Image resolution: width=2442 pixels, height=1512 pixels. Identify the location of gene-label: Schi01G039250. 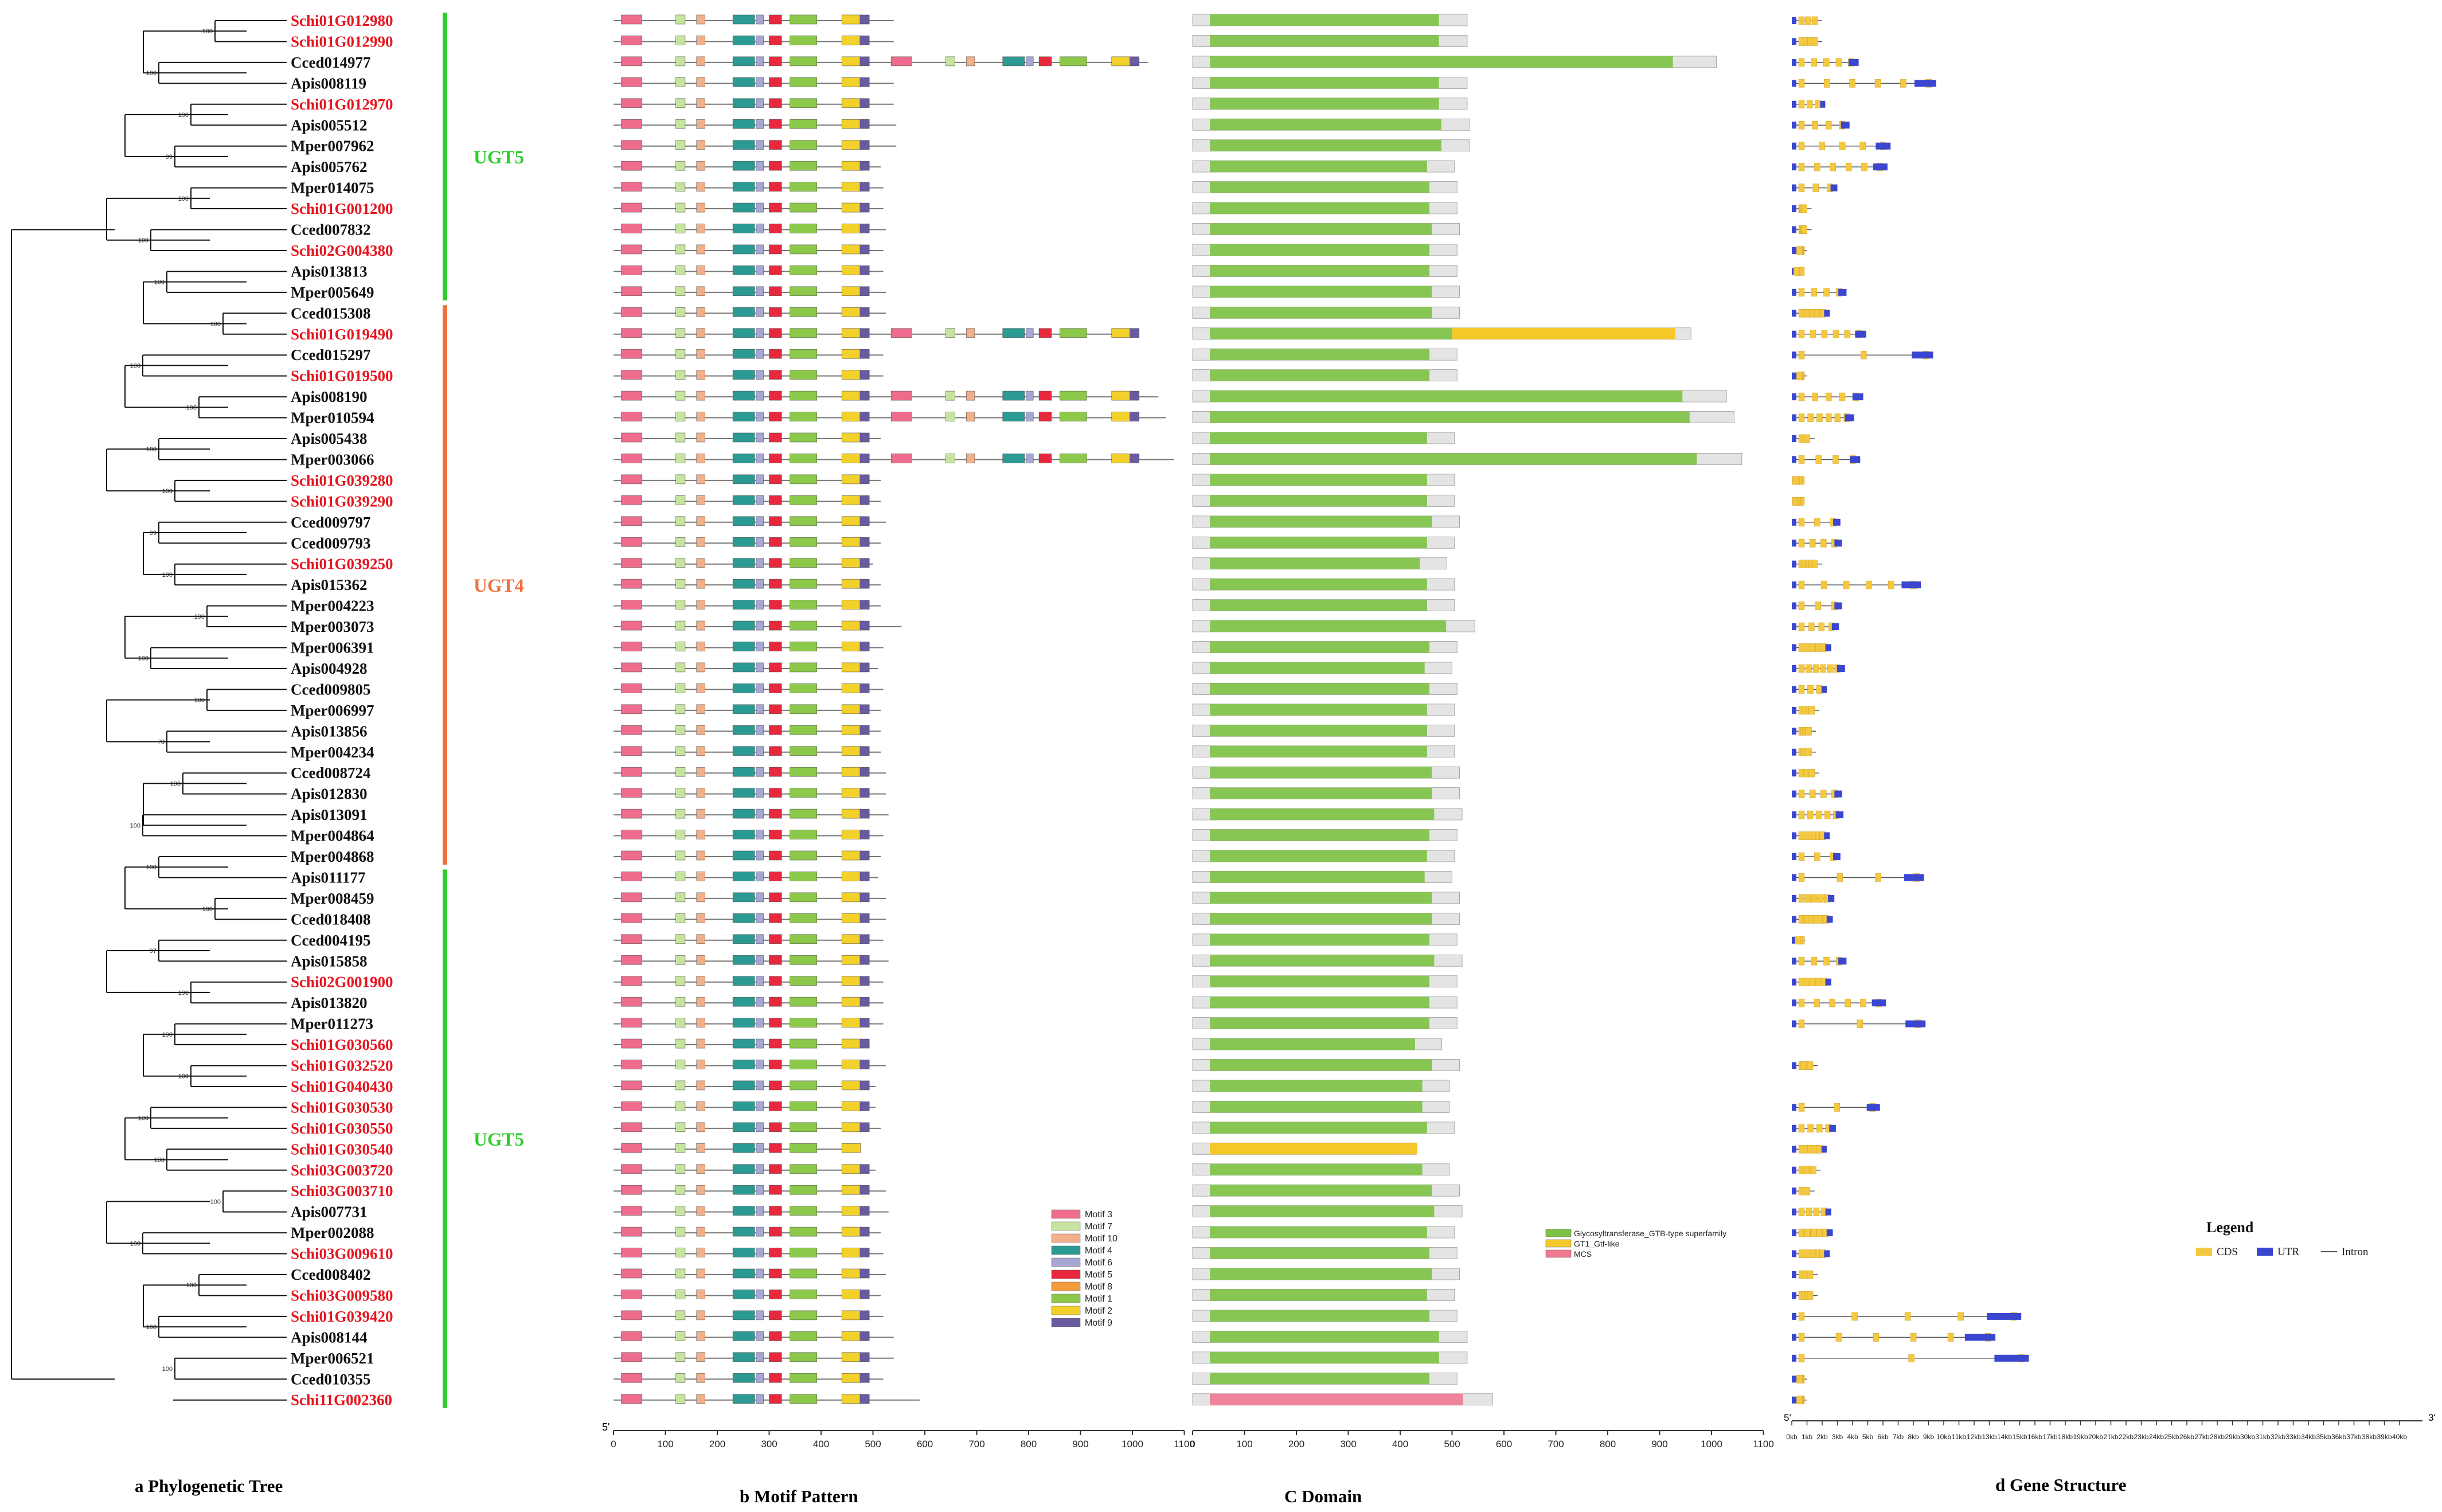
(342, 564).